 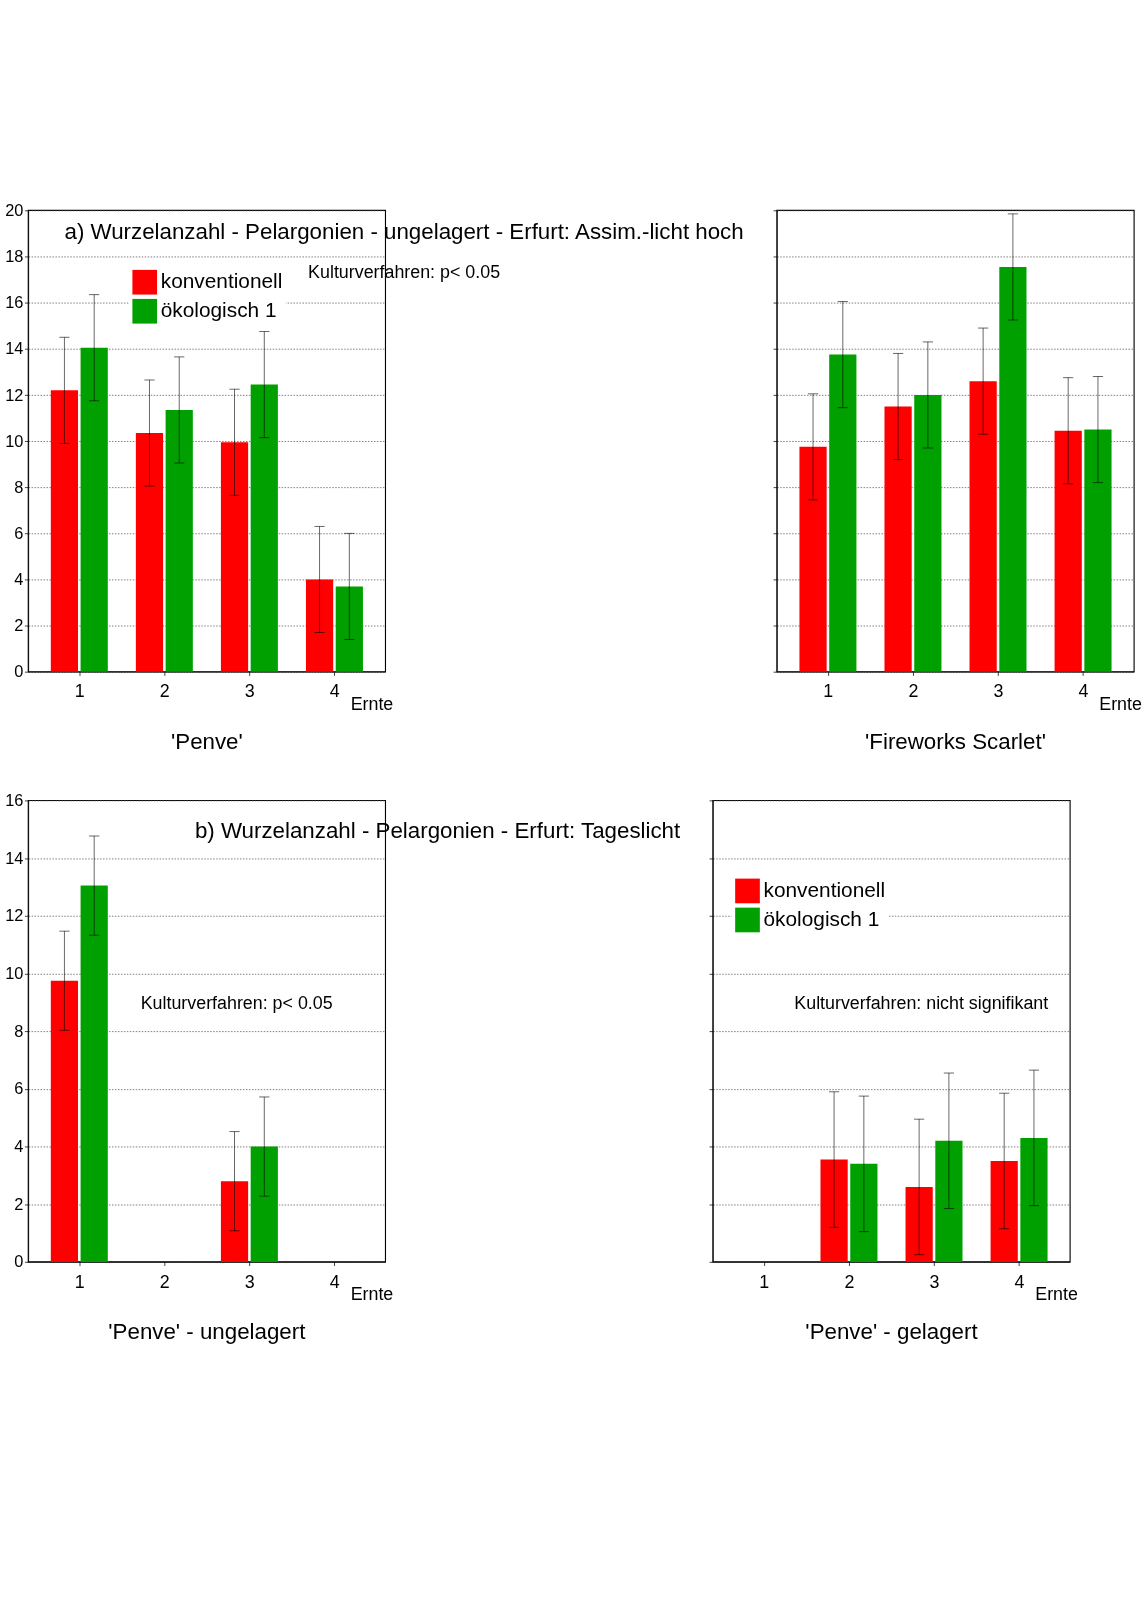 I want to click on y-tick-label: 20, so click(x=14, y=210).